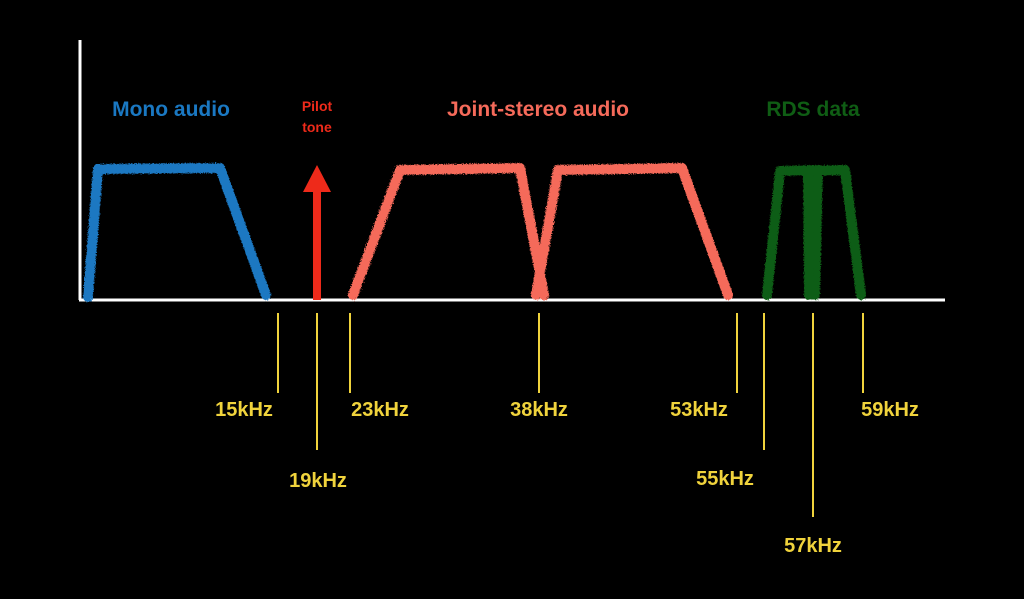 The width and height of the screenshot is (1024, 599). Describe the element at coordinates (834, 232) in the screenshot. I see `rds-upper-band` at that location.